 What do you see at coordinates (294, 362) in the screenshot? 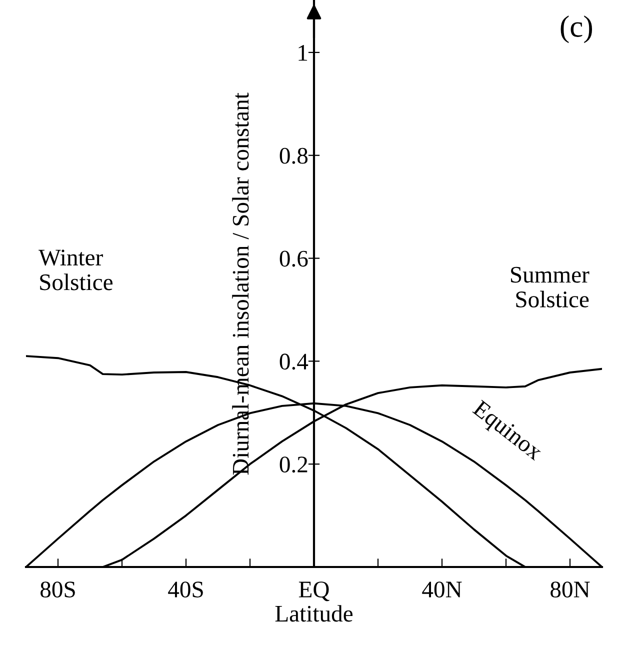
I see `y-tick-label: 0.4` at bounding box center [294, 362].